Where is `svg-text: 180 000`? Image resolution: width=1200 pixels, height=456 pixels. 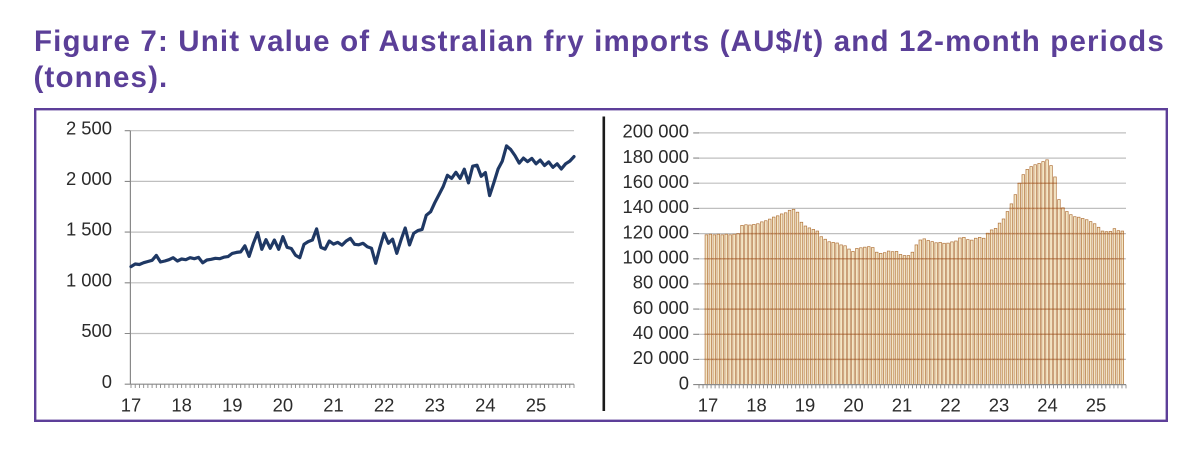 svg-text: 180 000 is located at coordinates (656, 156).